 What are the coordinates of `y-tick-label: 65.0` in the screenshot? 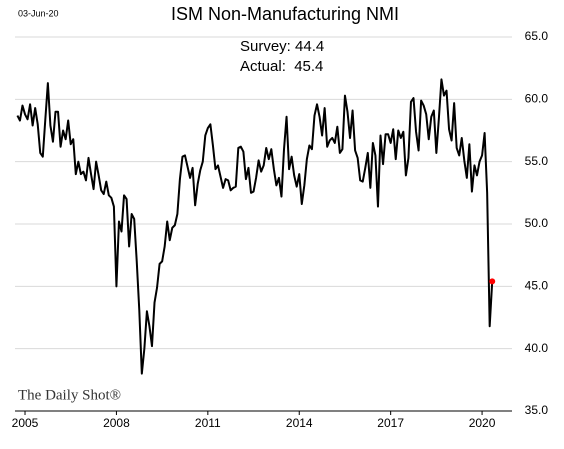 It's located at (537, 36).